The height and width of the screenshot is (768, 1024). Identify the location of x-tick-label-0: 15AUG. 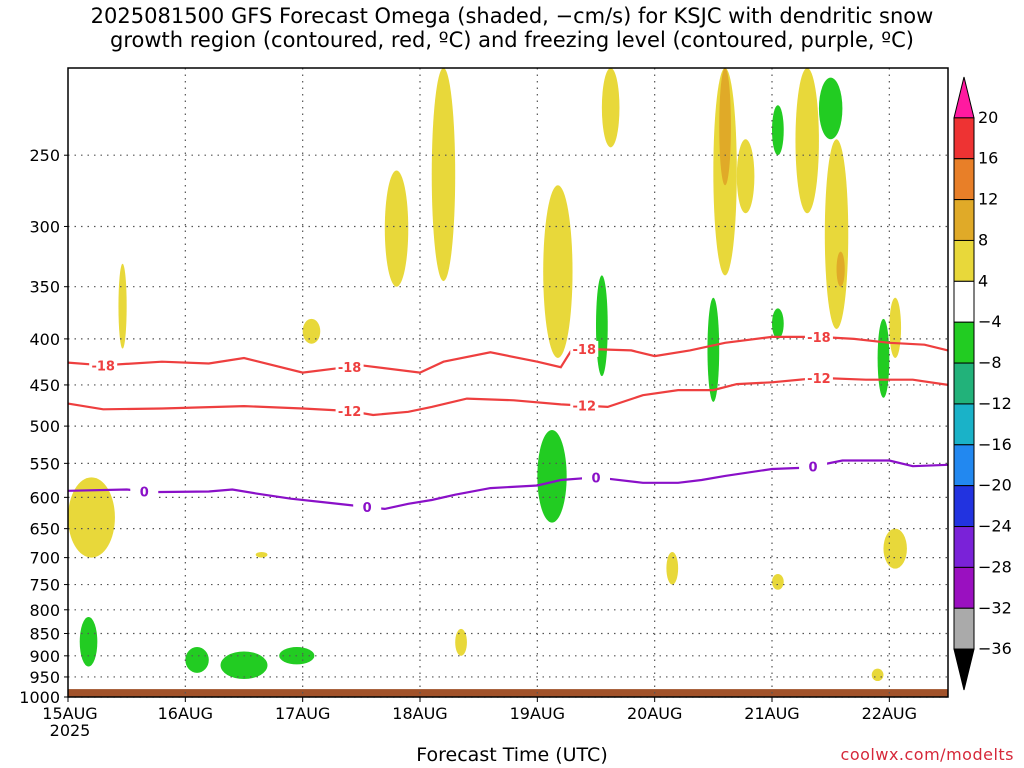
(69, 713).